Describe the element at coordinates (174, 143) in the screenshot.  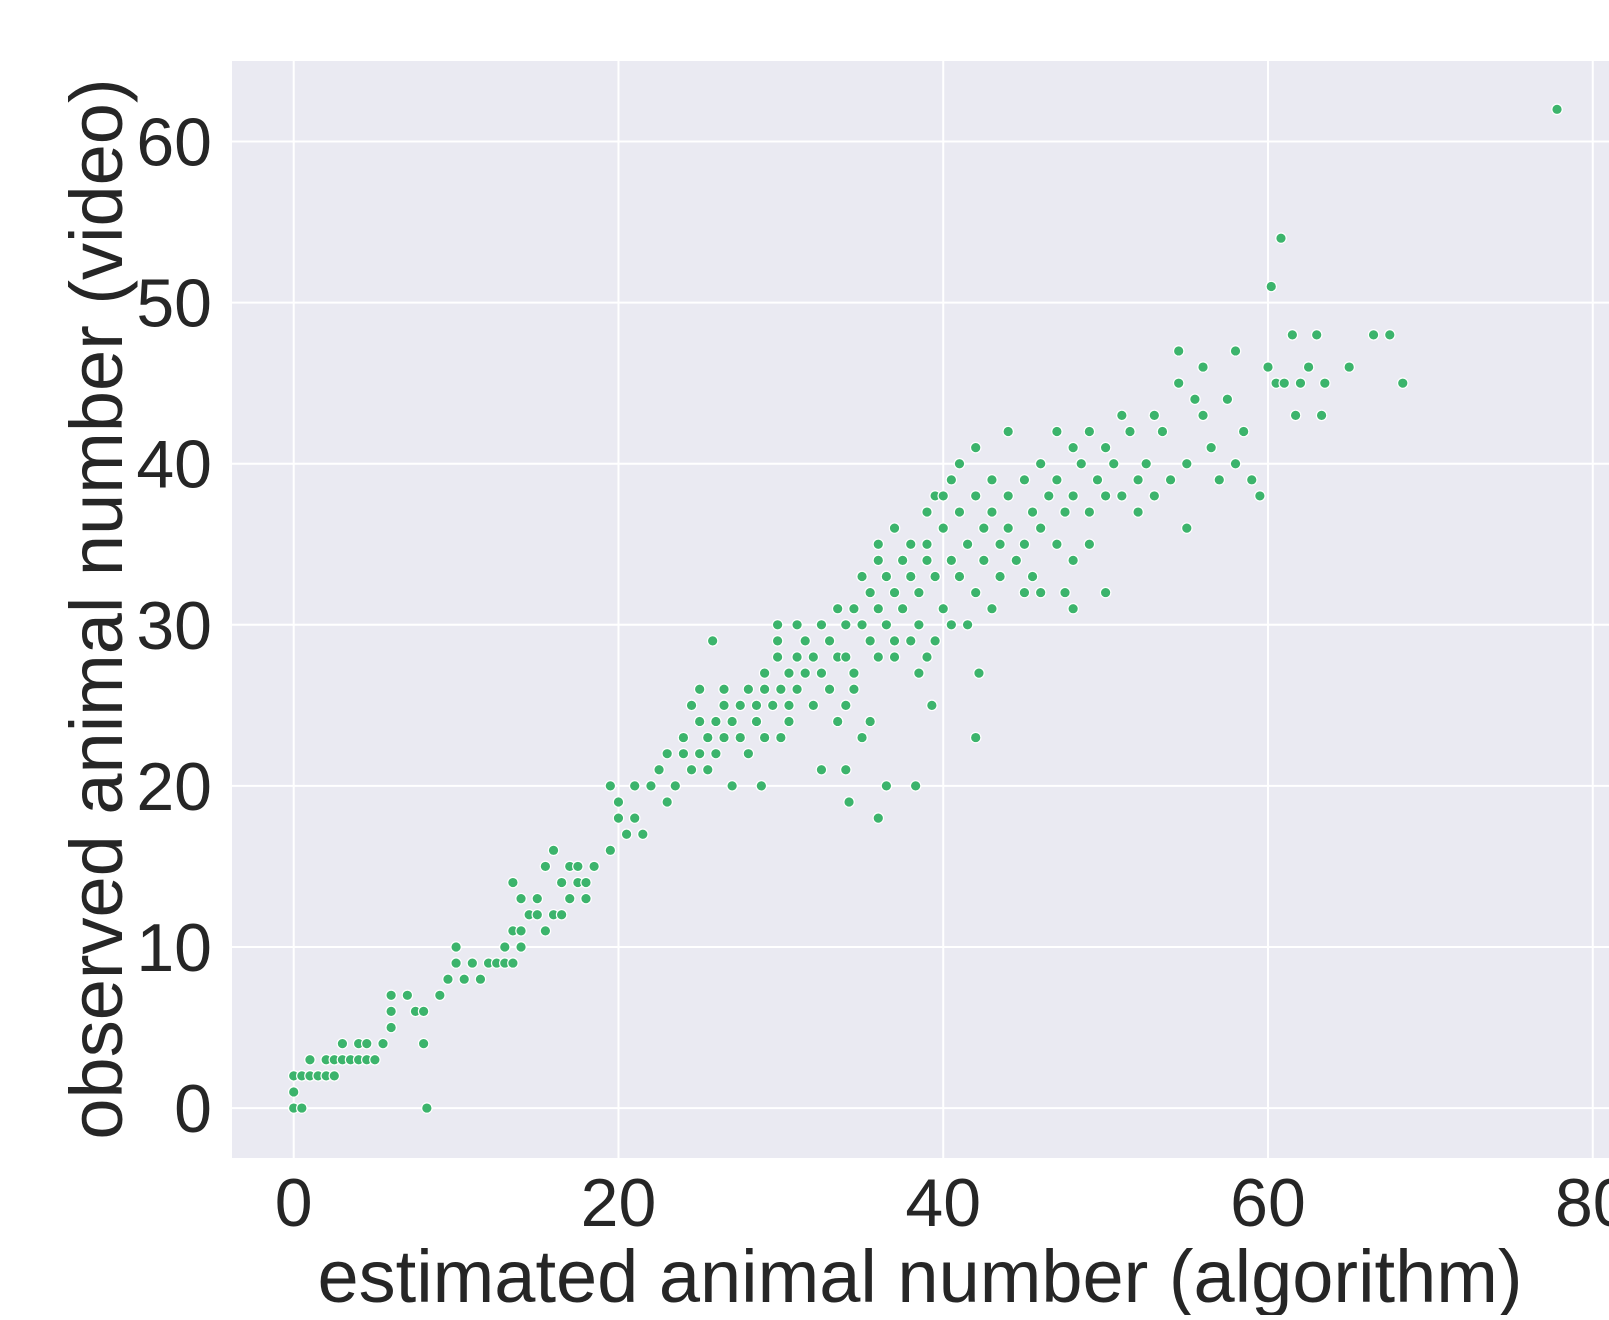
I see `y-tick-label: 60` at that location.